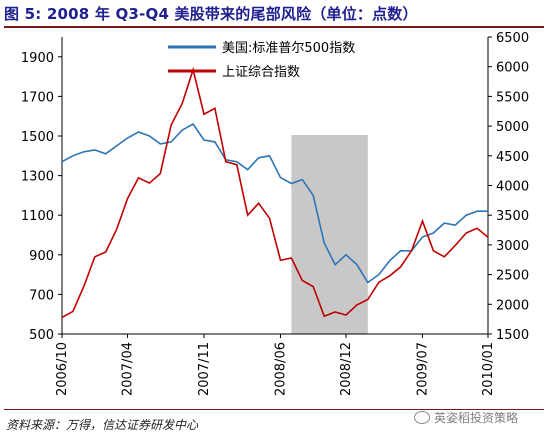  What do you see at coordinates (512, 38) in the screenshot?
I see `right-tick-label: 6500` at bounding box center [512, 38].